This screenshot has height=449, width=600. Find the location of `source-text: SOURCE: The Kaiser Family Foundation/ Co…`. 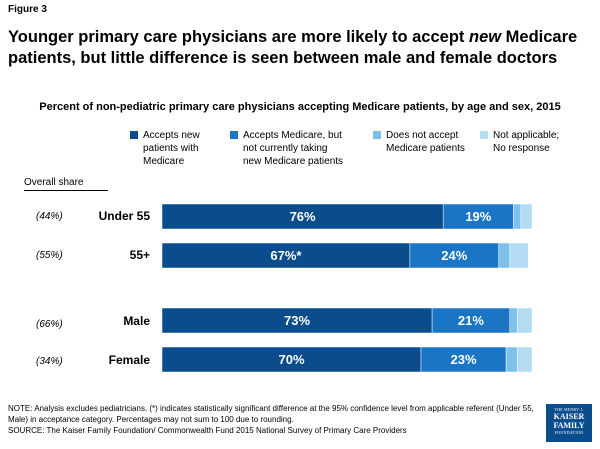

source-text: SOURCE: The Kaiser Family Foundation/ Co… is located at coordinates (207, 430).